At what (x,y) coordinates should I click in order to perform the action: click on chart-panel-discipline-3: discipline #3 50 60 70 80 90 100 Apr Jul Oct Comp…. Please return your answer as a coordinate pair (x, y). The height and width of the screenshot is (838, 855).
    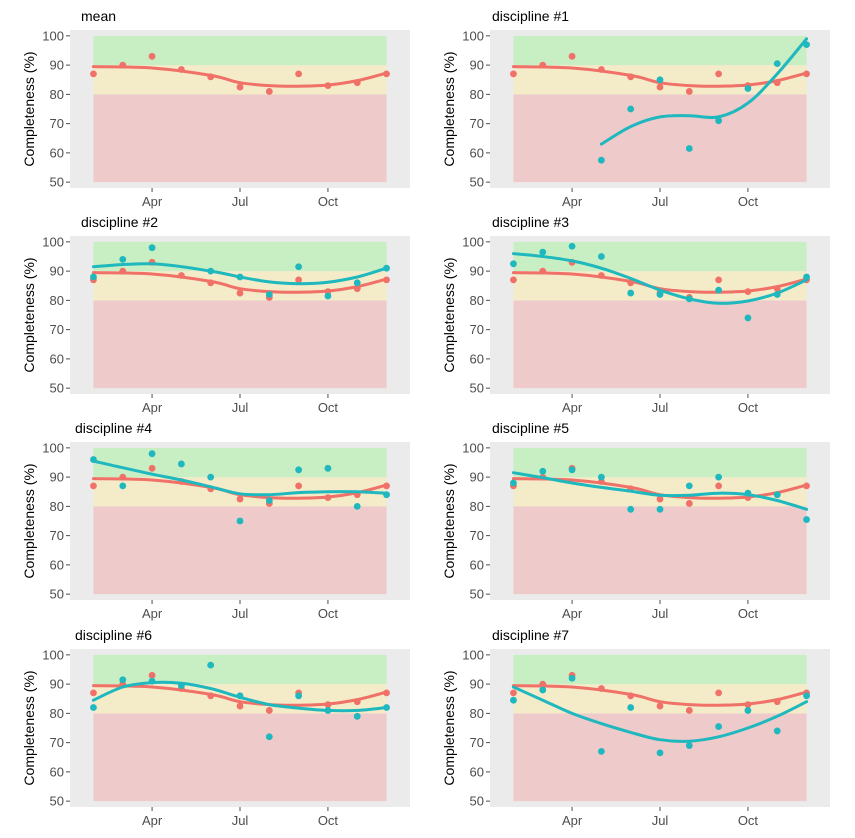
    Looking at the image, I should click on (635, 316).